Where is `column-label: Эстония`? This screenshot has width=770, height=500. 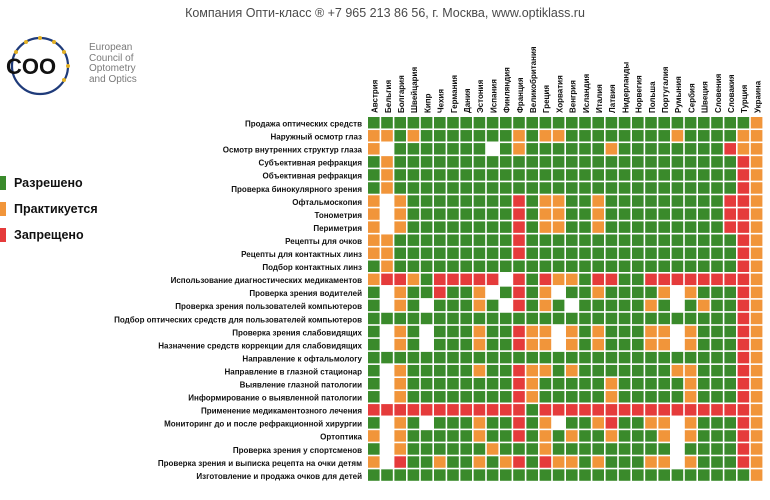 column-label: Эстония is located at coordinates (480, 96).